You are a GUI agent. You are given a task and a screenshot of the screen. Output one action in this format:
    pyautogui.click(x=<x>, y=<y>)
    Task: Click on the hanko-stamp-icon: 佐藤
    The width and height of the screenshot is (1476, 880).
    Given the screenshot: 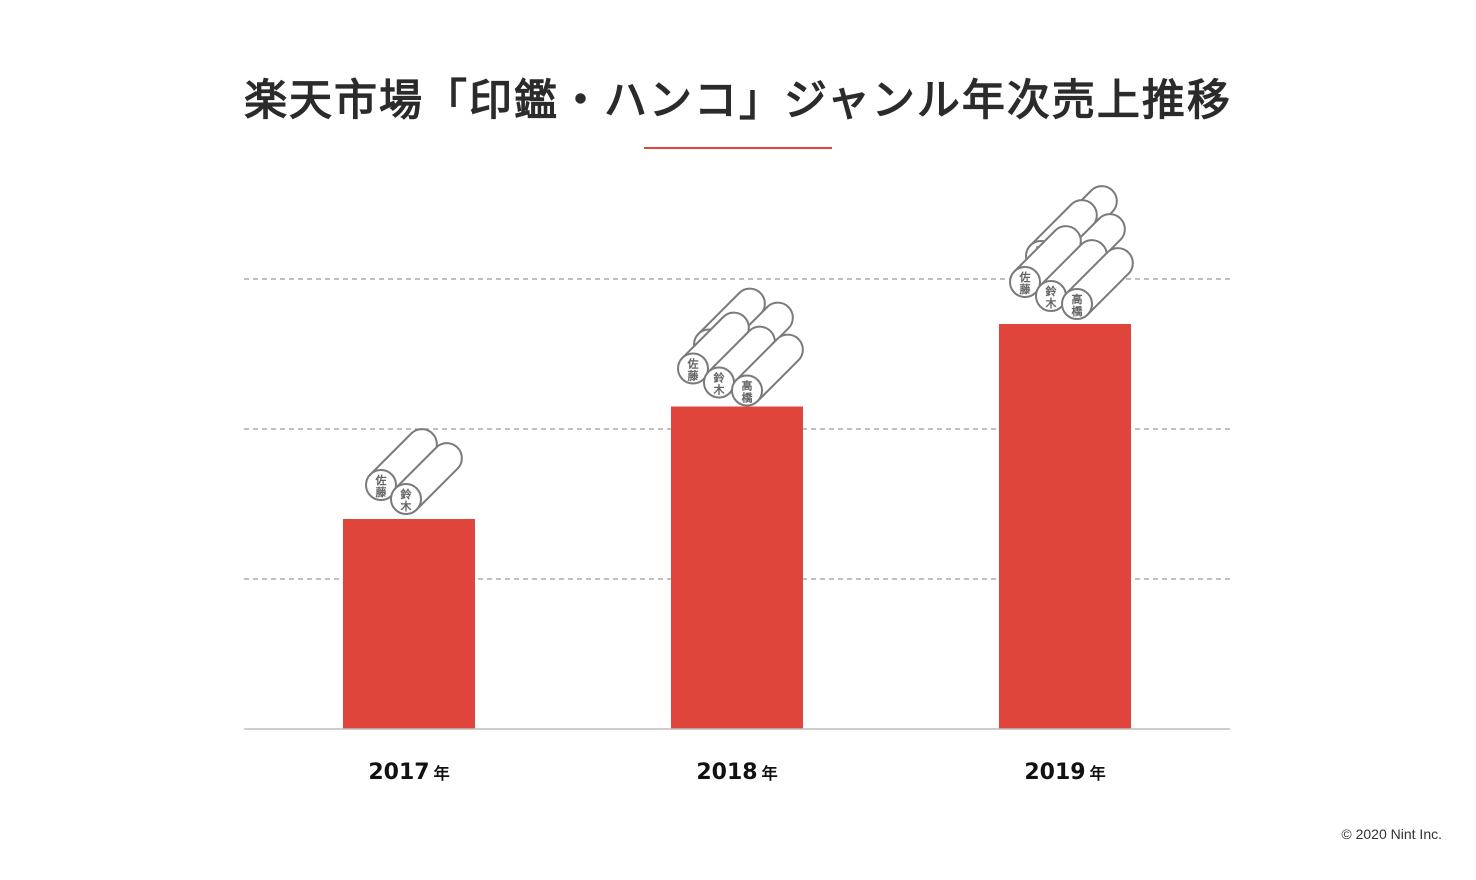 What is the action you would take?
    pyautogui.click(x=1045, y=261)
    